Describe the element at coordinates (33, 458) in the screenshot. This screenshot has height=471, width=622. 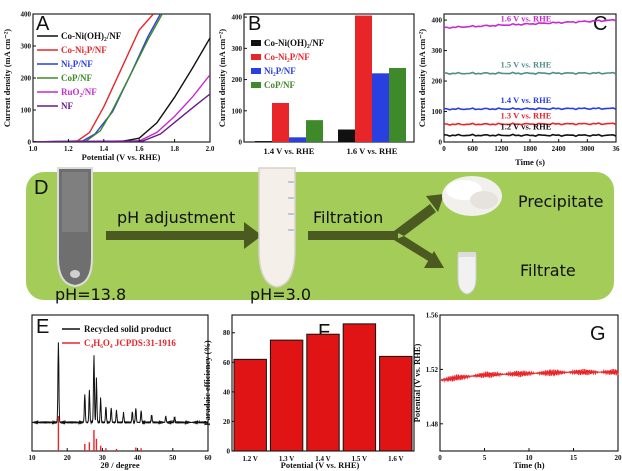
I see `panel-e-x-tick-label: 10` at that location.